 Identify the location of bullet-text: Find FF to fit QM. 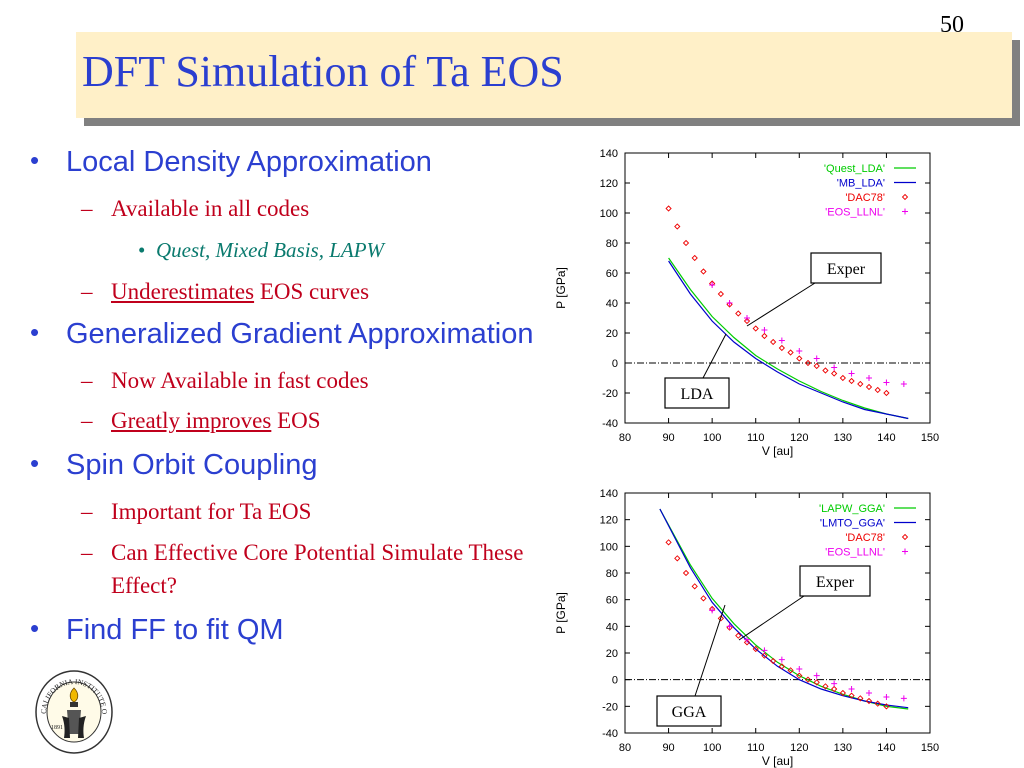
(175, 630).